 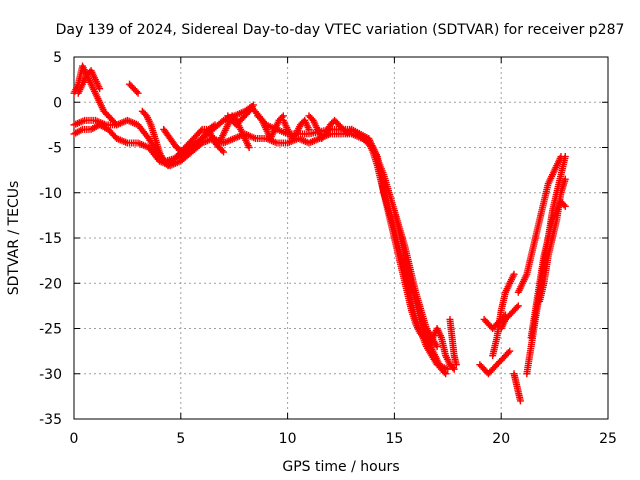 What do you see at coordinates (343, 439) in the screenshot?
I see `x-tick-labels: 0 5 10 15 20 25` at bounding box center [343, 439].